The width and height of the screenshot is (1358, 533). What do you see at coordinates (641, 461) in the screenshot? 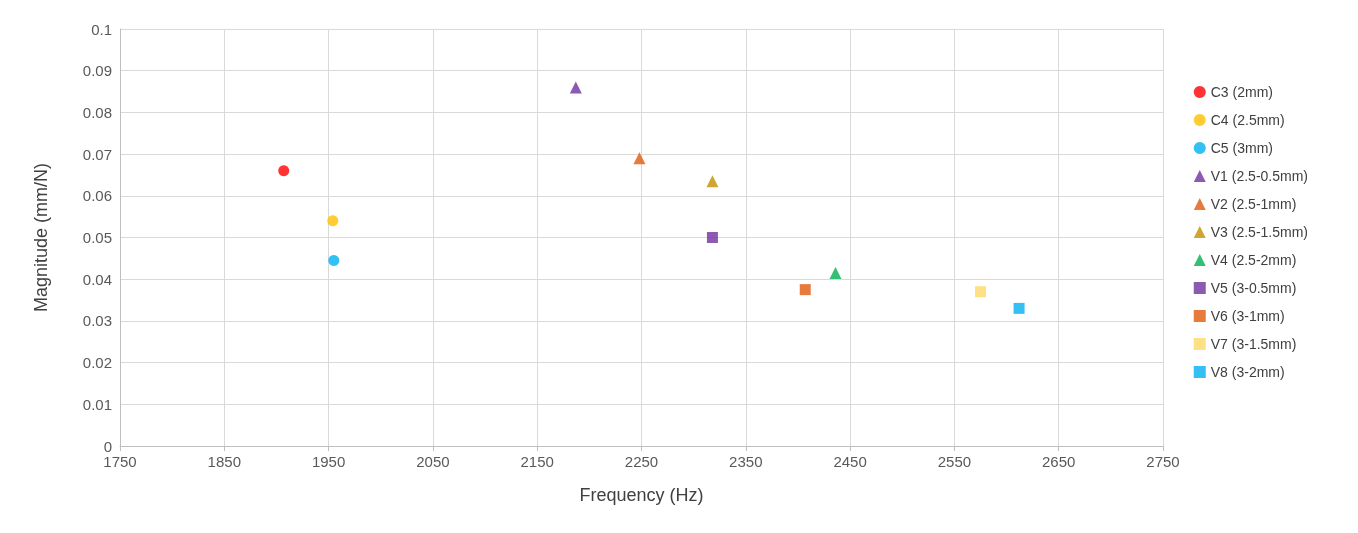
I see `x-tick-label: 2250` at bounding box center [641, 461].